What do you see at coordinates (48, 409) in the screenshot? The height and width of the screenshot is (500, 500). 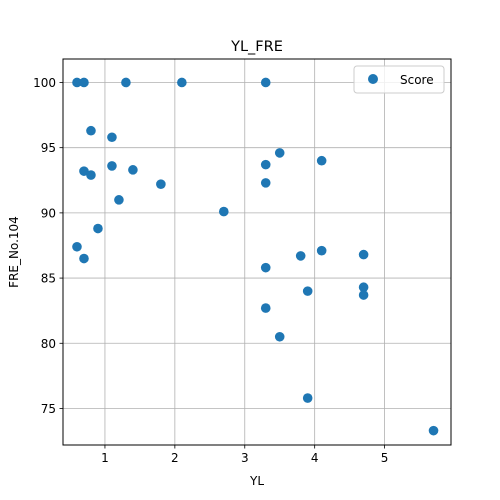 I see `y-tick-label: 75` at bounding box center [48, 409].